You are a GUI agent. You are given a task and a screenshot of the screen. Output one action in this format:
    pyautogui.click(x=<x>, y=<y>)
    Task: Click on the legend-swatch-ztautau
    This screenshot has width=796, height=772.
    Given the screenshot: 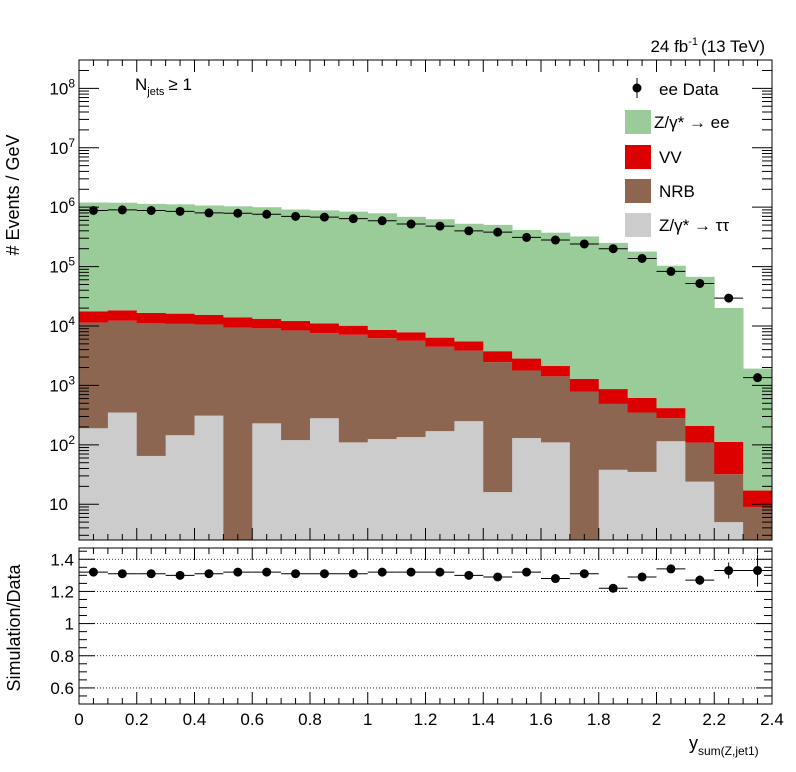 What is the action you would take?
    pyautogui.click(x=638, y=225)
    